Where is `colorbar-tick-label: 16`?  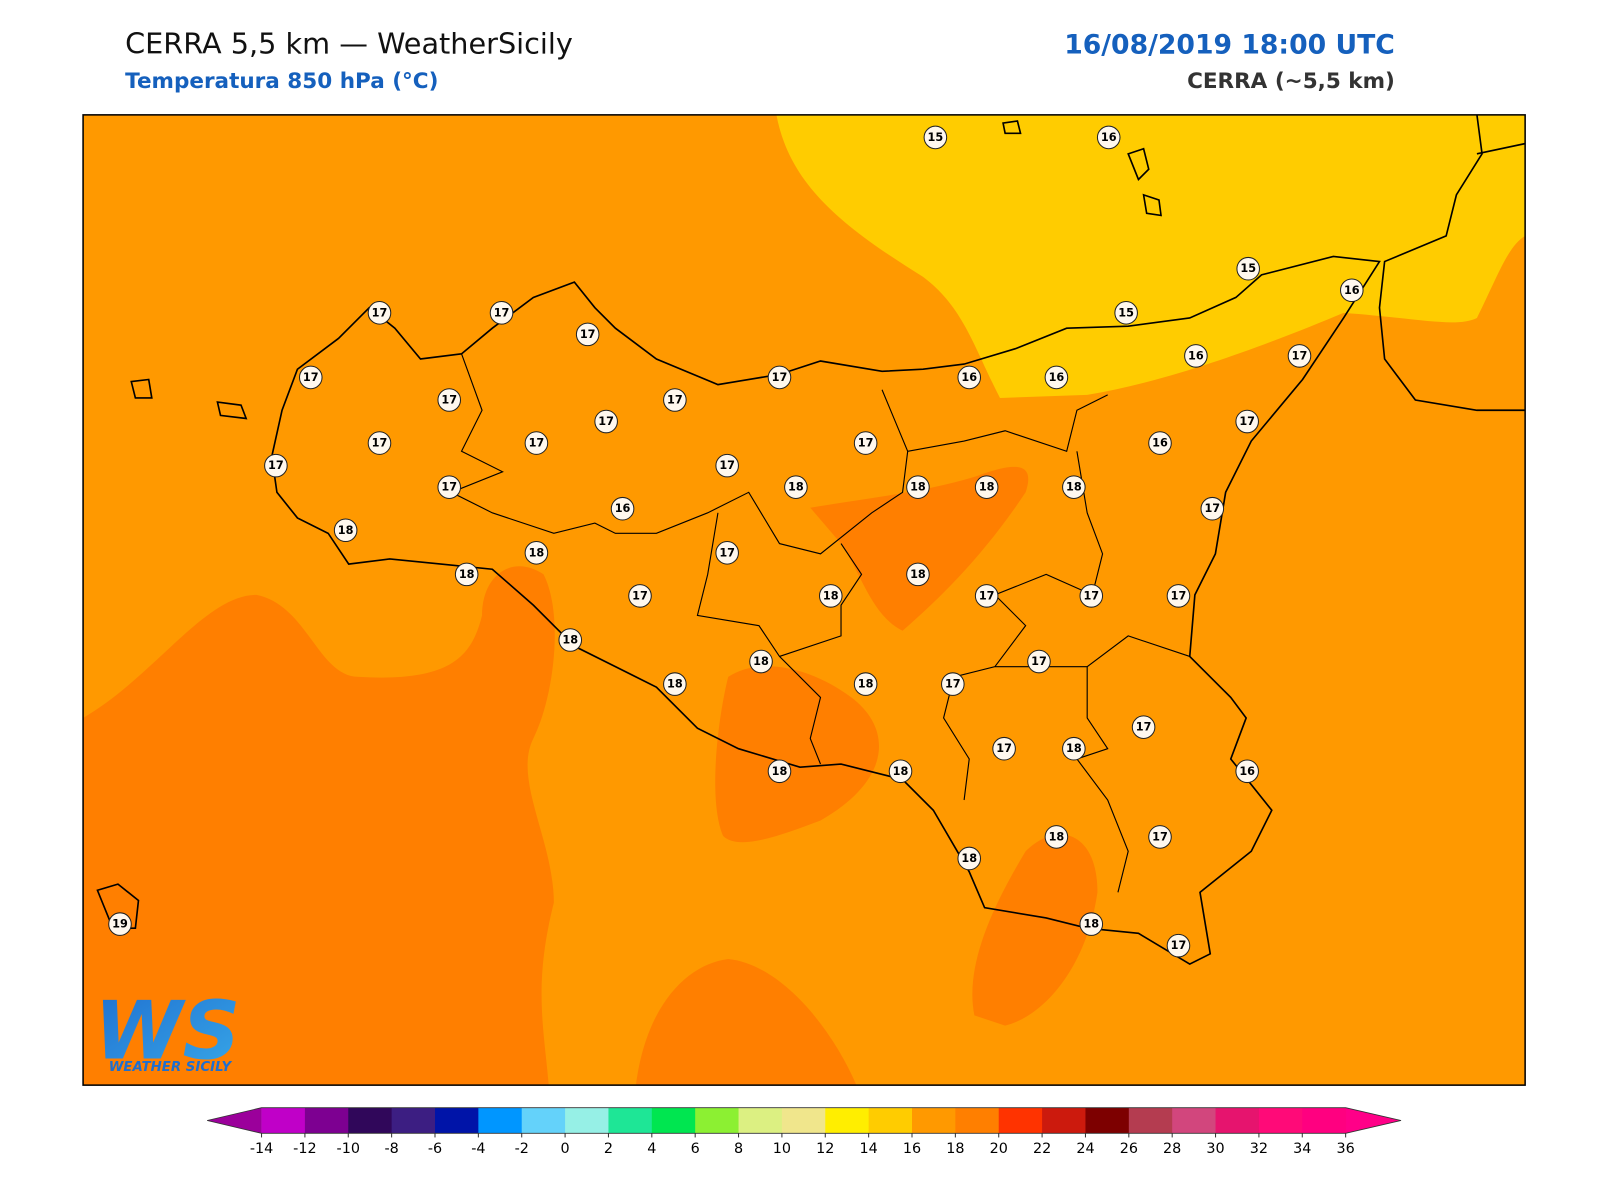 colorbar-tick-label: 16 is located at coordinates (912, 1149).